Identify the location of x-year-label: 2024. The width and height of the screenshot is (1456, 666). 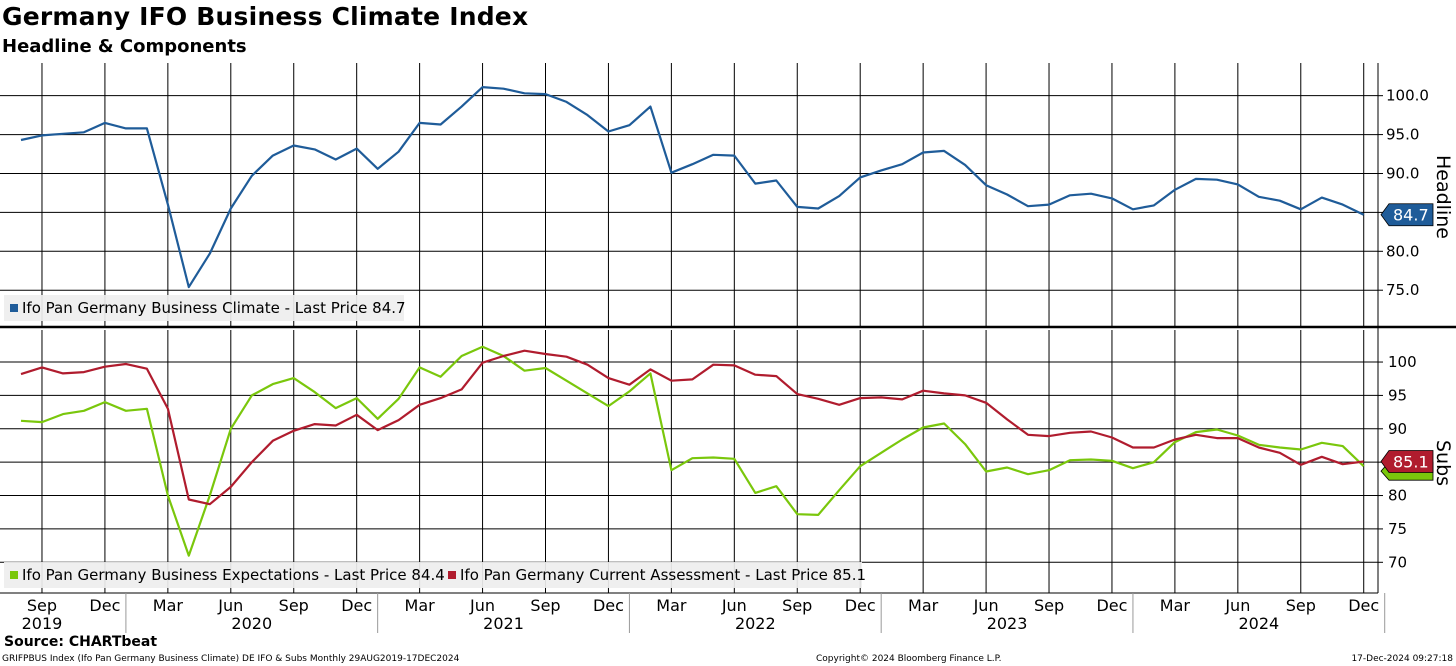
(1258, 623).